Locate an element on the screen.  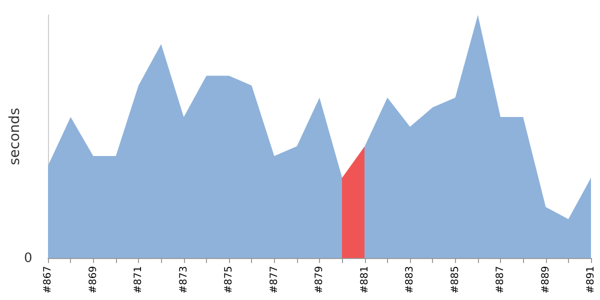
x-tick-label: #871 is located at coordinates (138, 280).